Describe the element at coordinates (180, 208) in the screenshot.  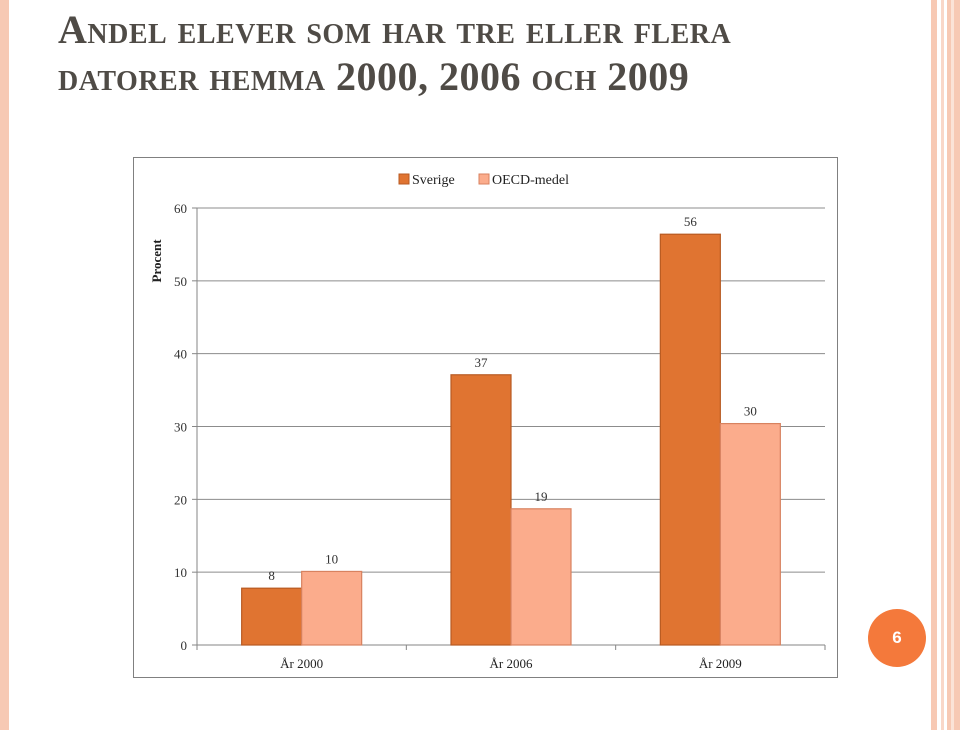
I see `y-tick-label: 60` at that location.